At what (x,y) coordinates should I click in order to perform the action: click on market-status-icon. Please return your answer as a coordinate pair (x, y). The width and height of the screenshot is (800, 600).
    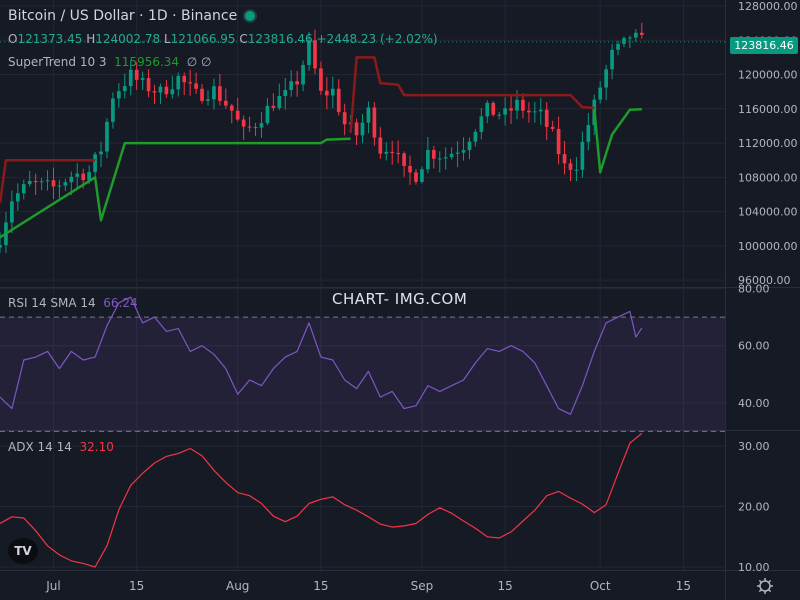
    Looking at the image, I should click on (250, 16).